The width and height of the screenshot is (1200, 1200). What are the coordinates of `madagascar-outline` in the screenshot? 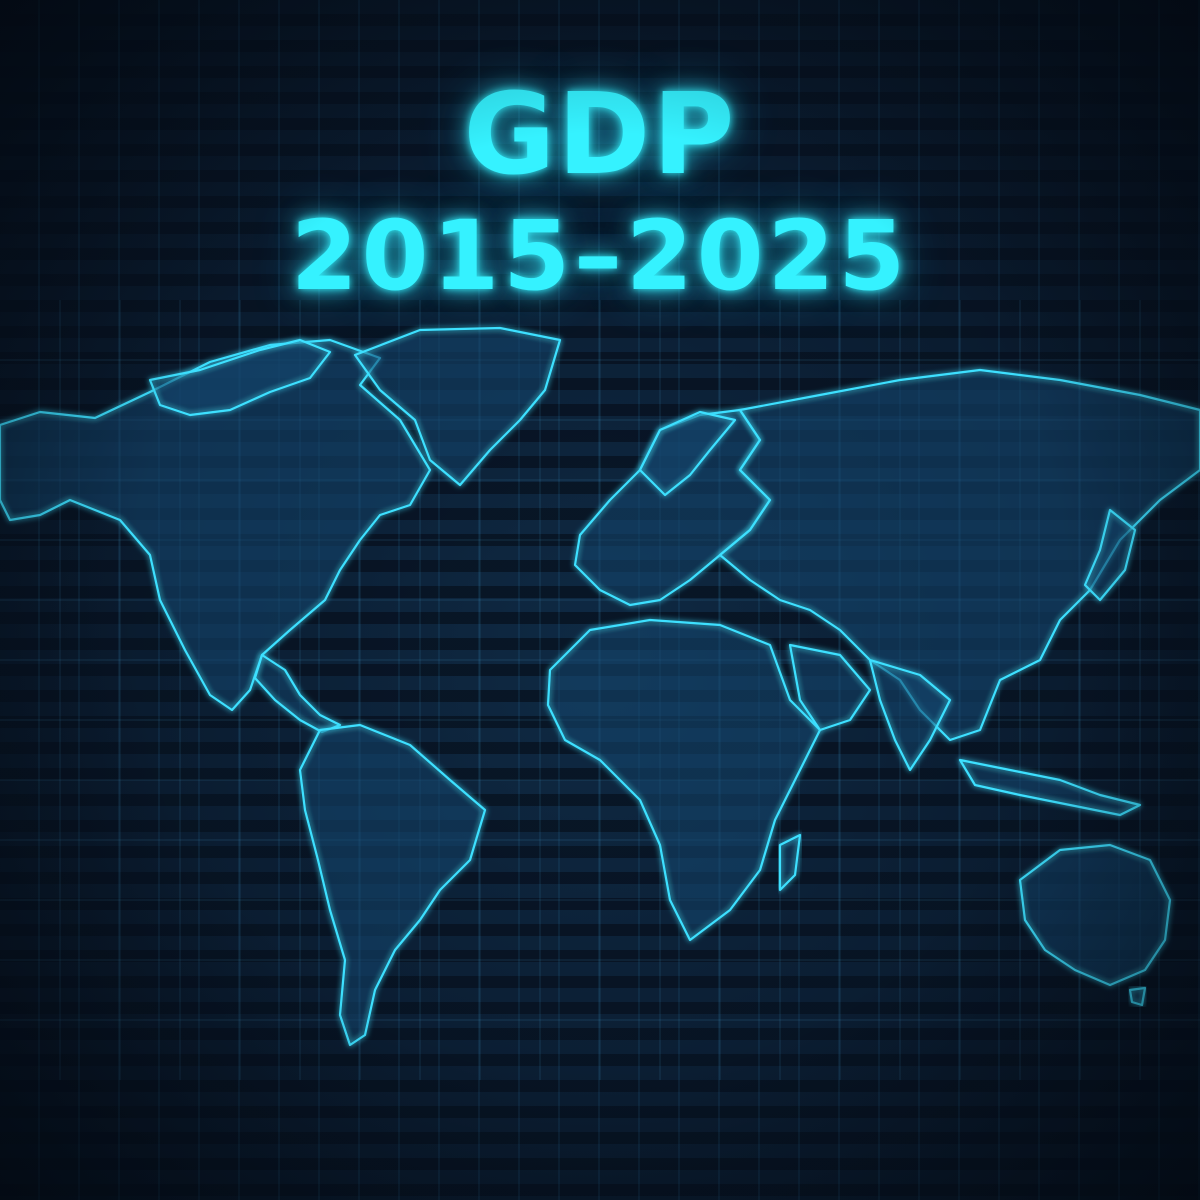 It's located at (790, 862).